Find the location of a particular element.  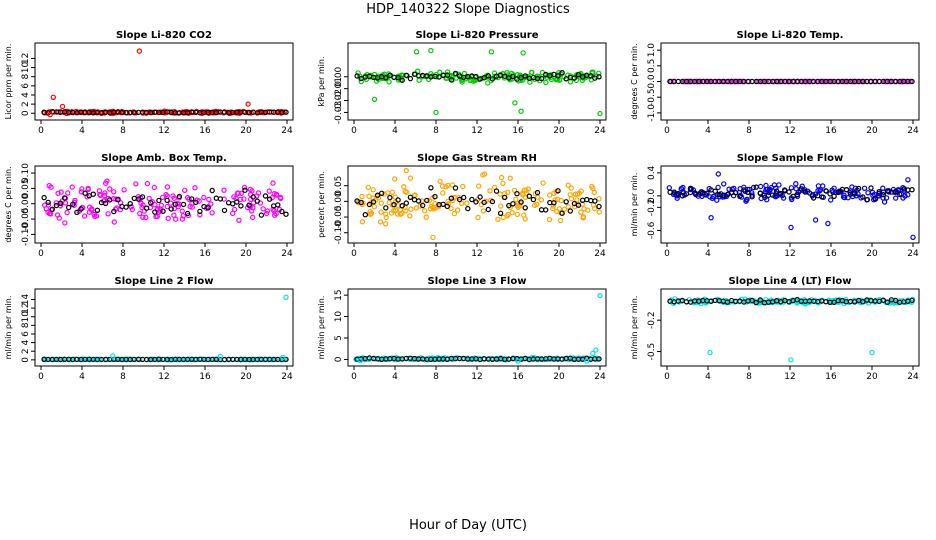

y-tick-label: -0.2 is located at coordinates (652, 320).